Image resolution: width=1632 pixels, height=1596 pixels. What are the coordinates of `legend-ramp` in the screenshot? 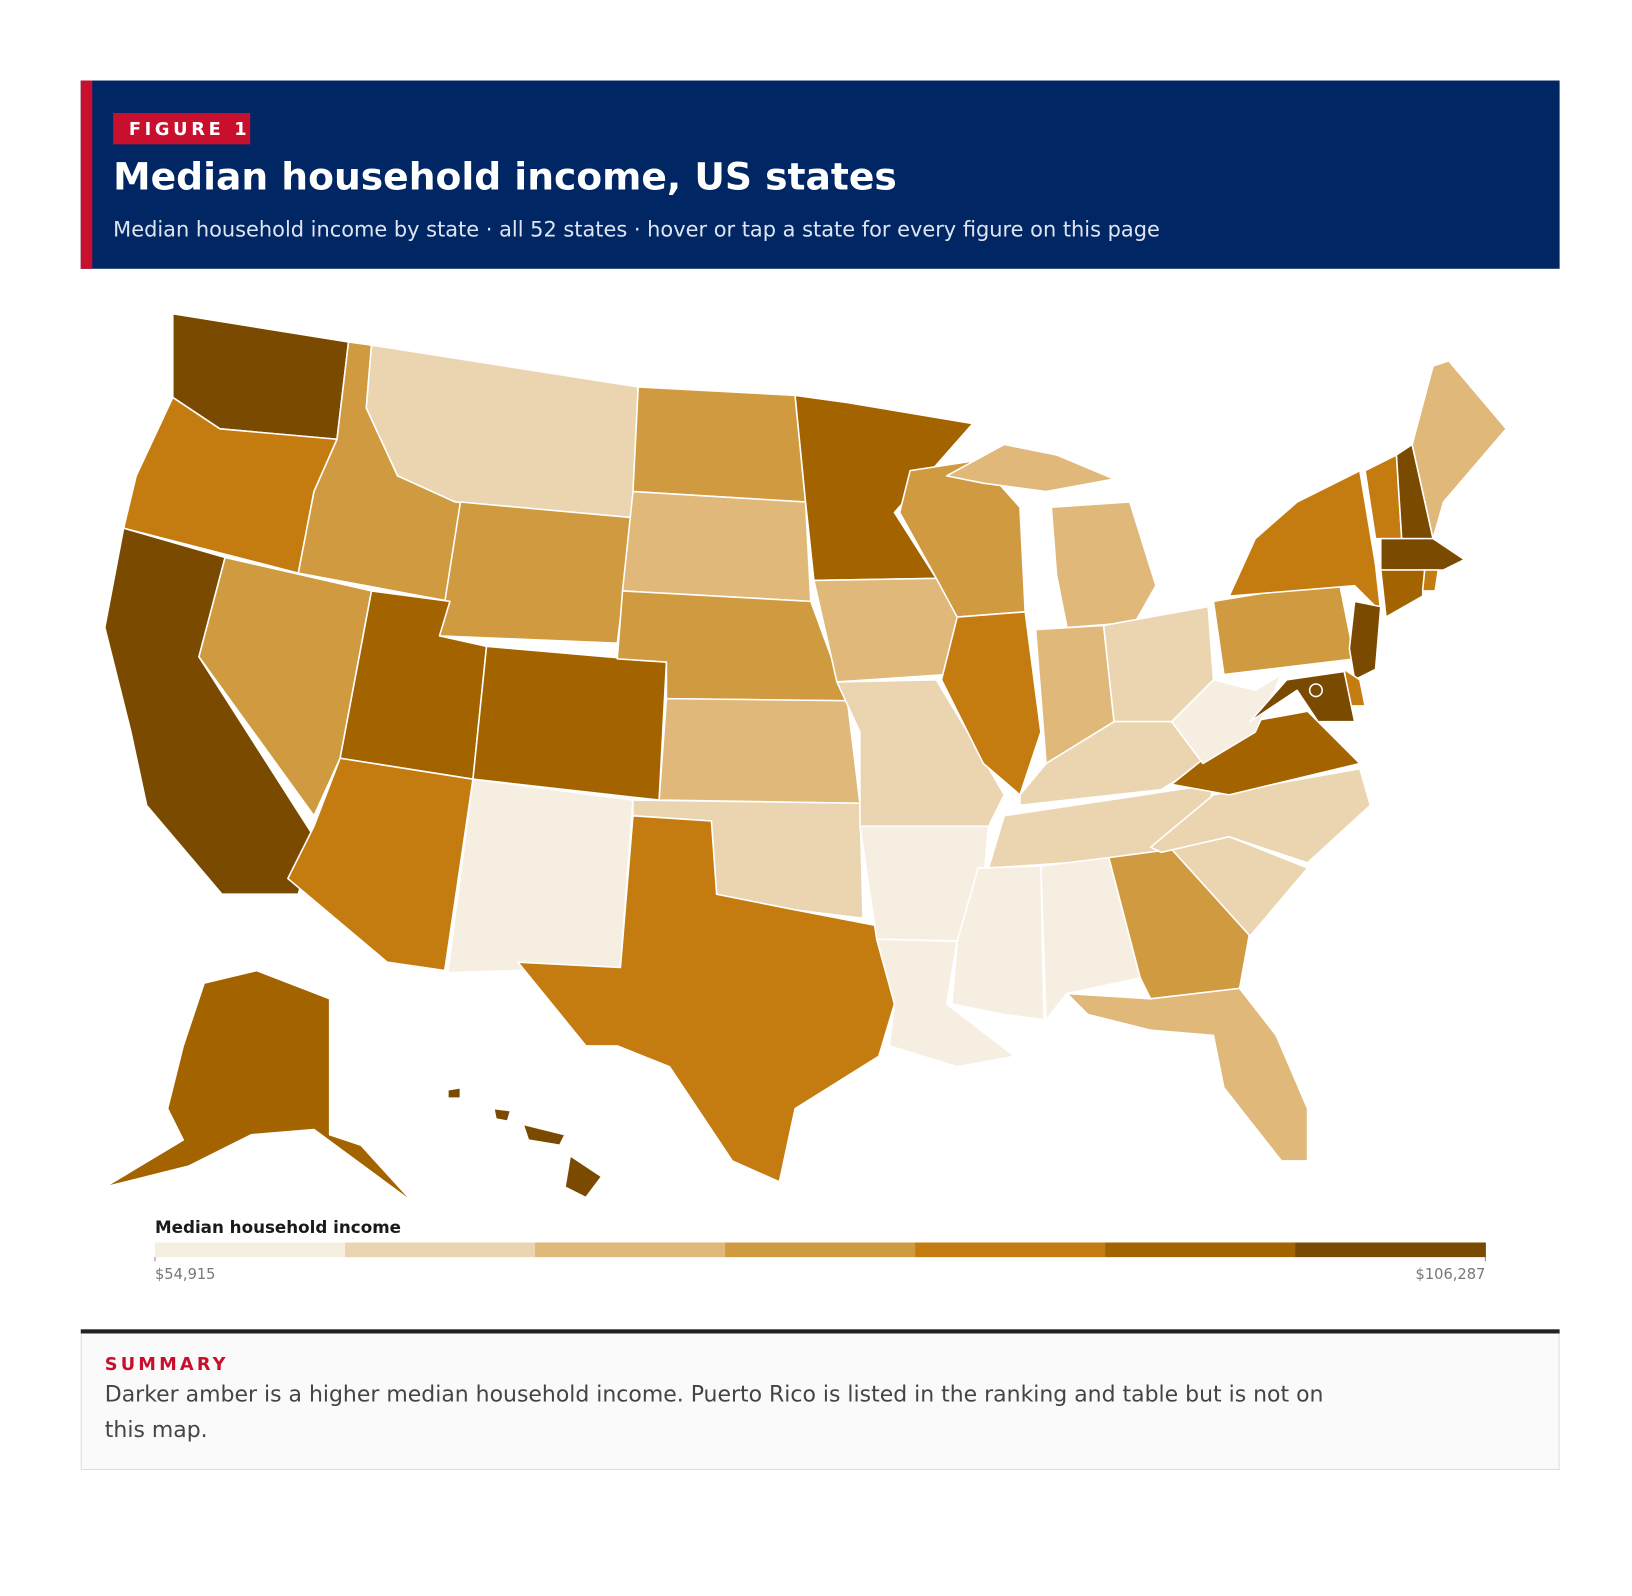 It's located at (820, 1250).